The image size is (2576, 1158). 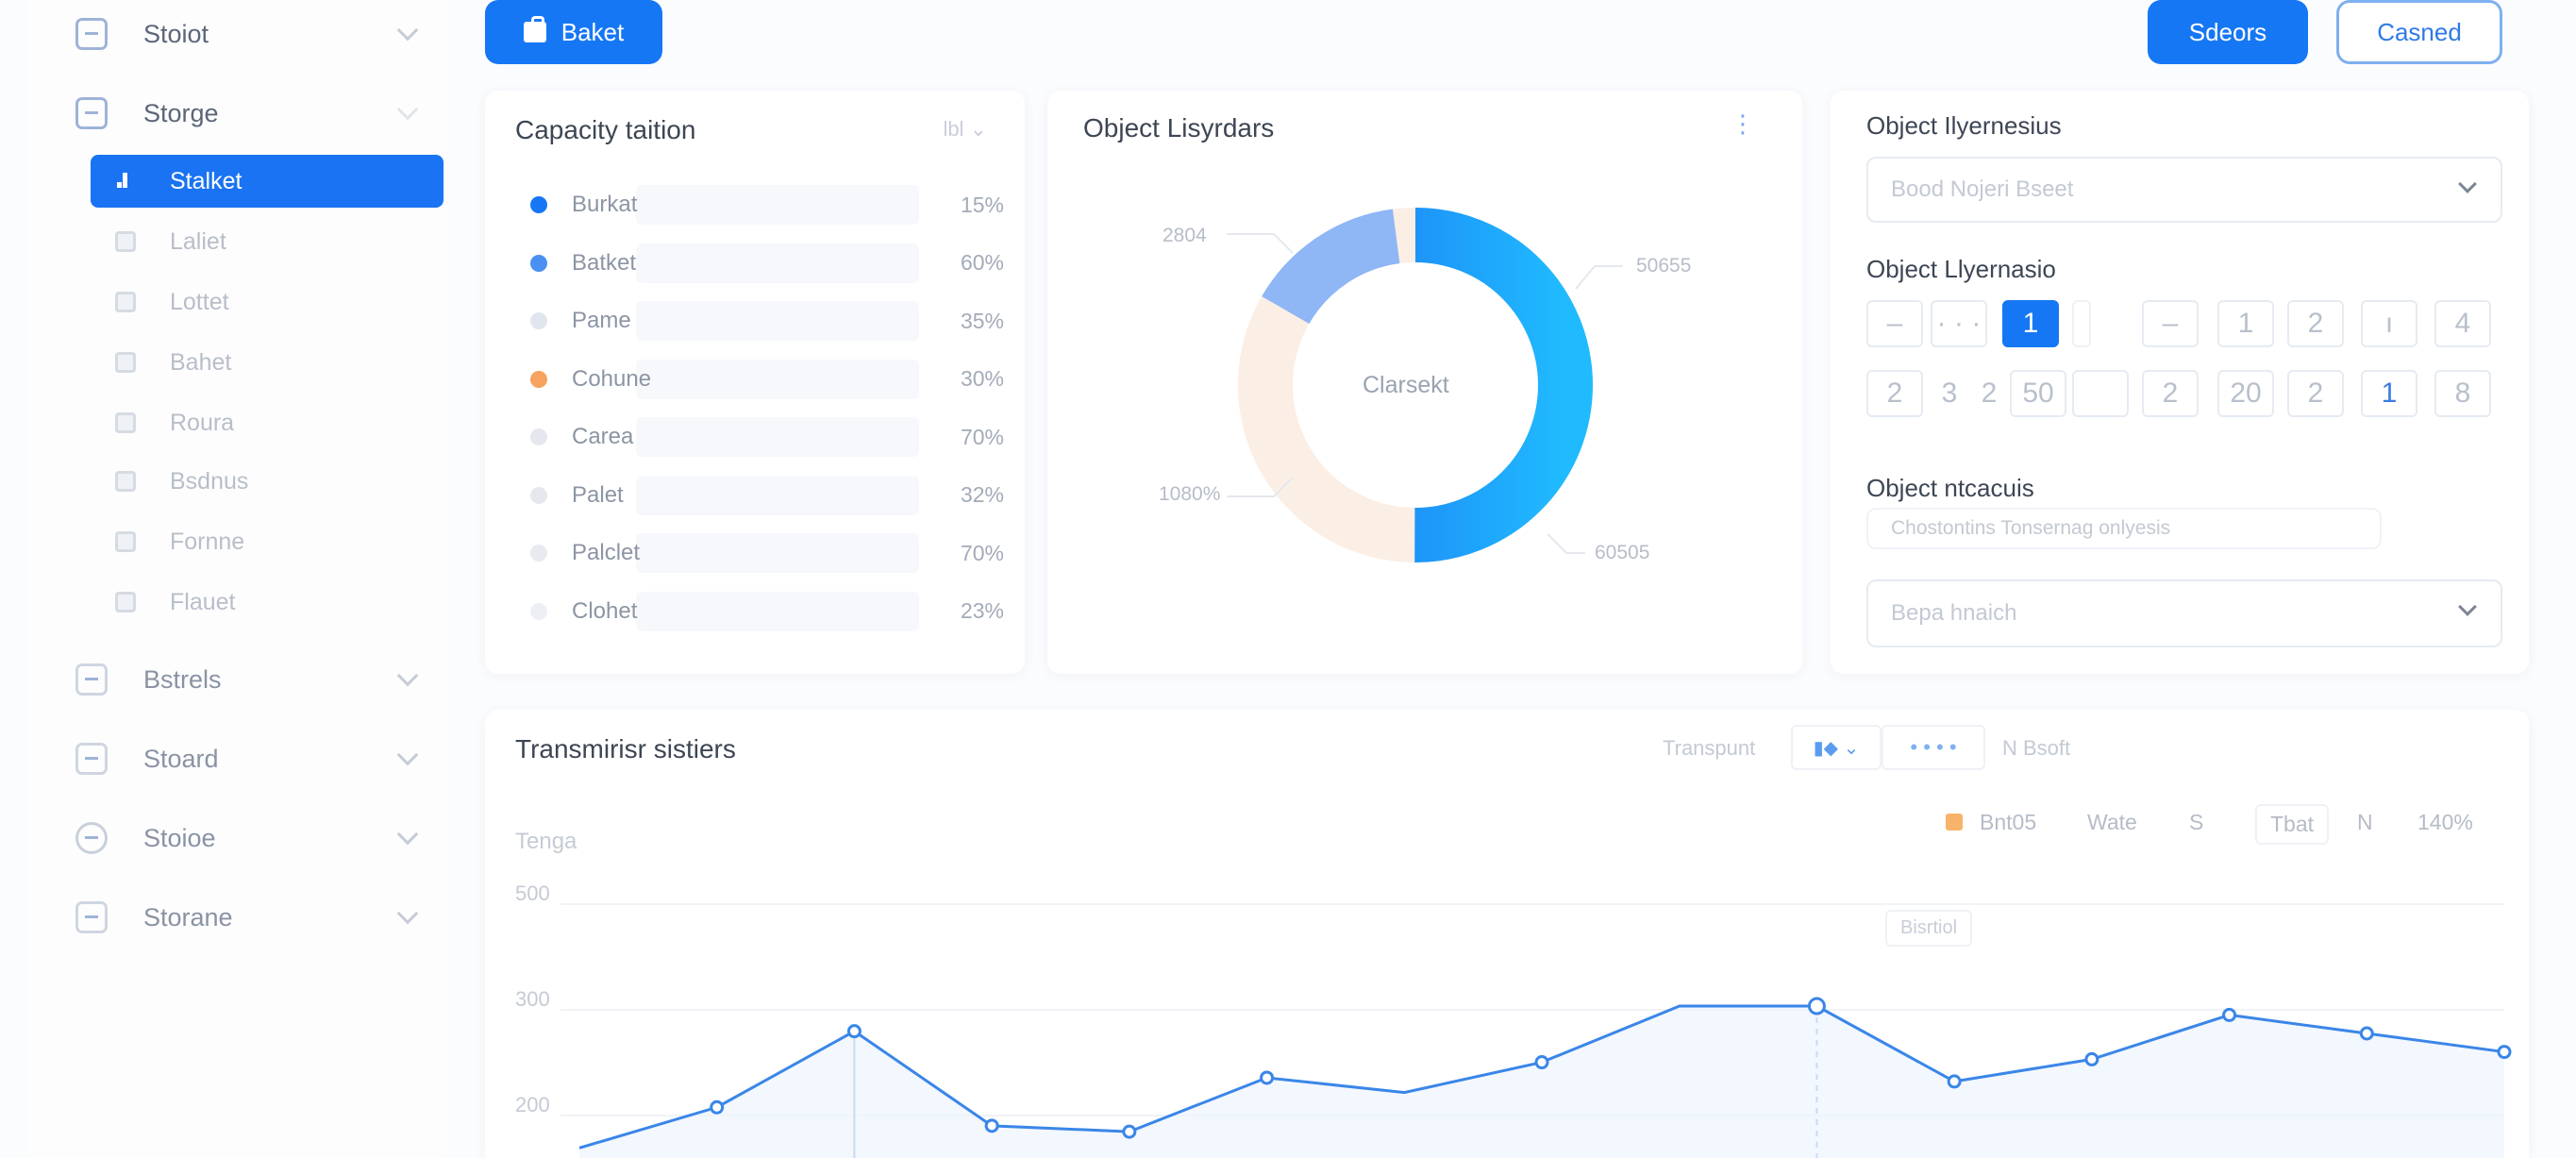 I want to click on capacity-row: Palet 32%, so click(x=768, y=496).